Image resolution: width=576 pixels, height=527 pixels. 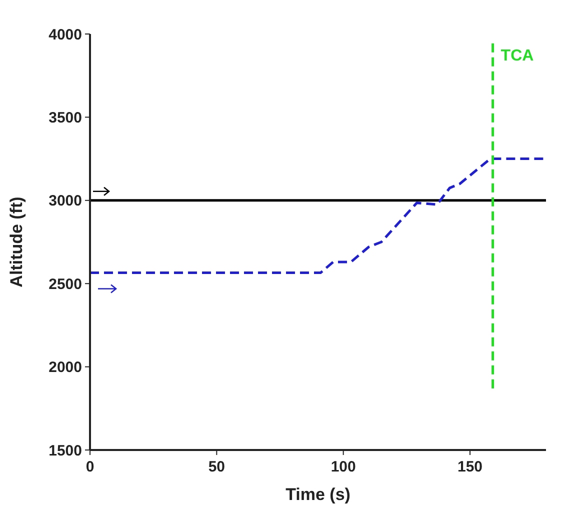 What do you see at coordinates (470, 467) in the screenshot?
I see `x-tick-label: 150` at bounding box center [470, 467].